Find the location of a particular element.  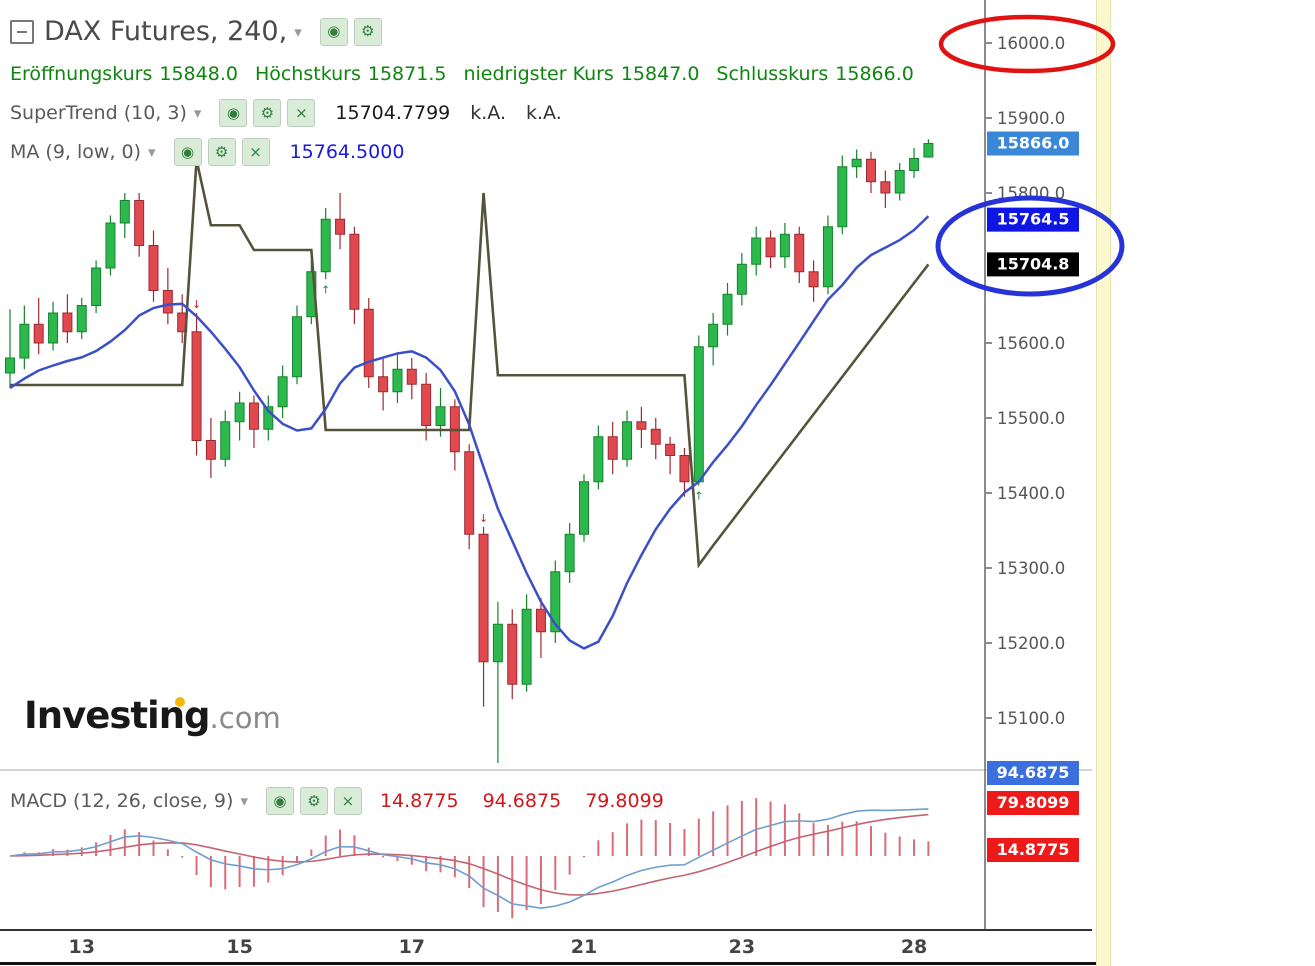

low-label: niedrigster Kurs is located at coordinates (538, 74).